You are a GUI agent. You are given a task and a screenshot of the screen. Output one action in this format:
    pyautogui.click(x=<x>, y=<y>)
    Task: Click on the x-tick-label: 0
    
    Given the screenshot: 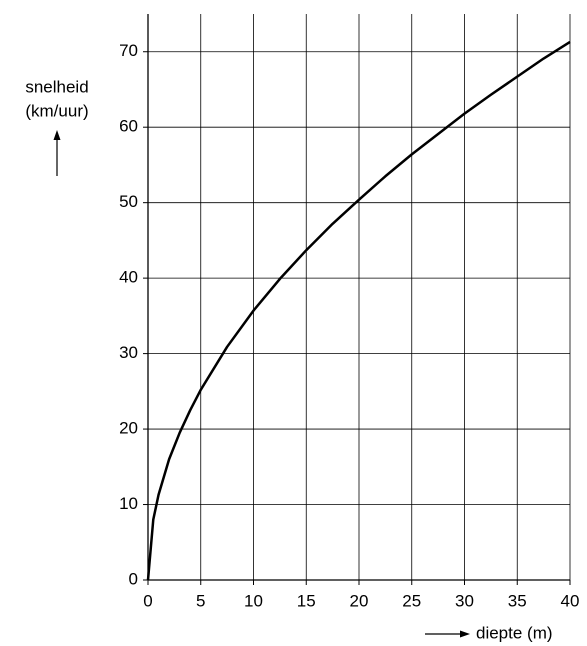 What is the action you would take?
    pyautogui.click(x=147, y=600)
    